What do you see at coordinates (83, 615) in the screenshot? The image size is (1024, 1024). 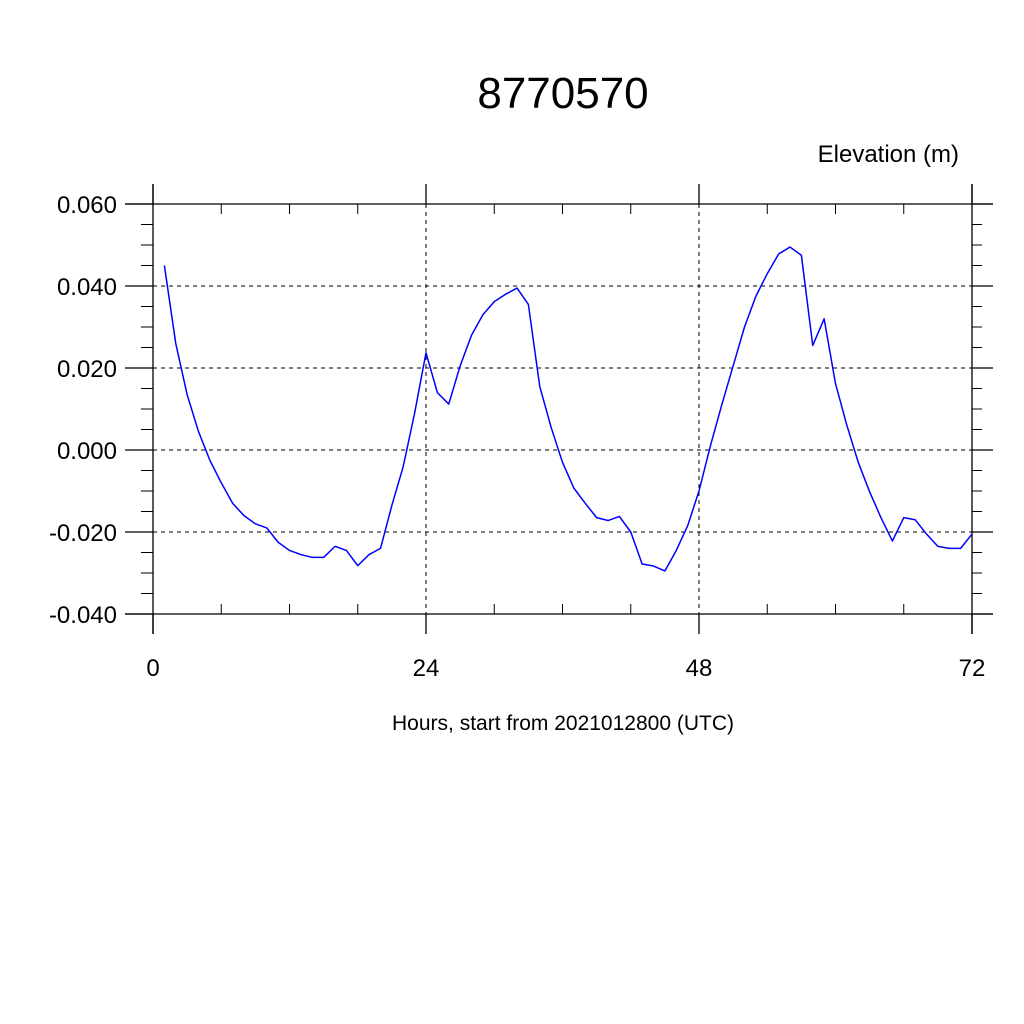 I see `y-tick-label: -0.040` at bounding box center [83, 615].